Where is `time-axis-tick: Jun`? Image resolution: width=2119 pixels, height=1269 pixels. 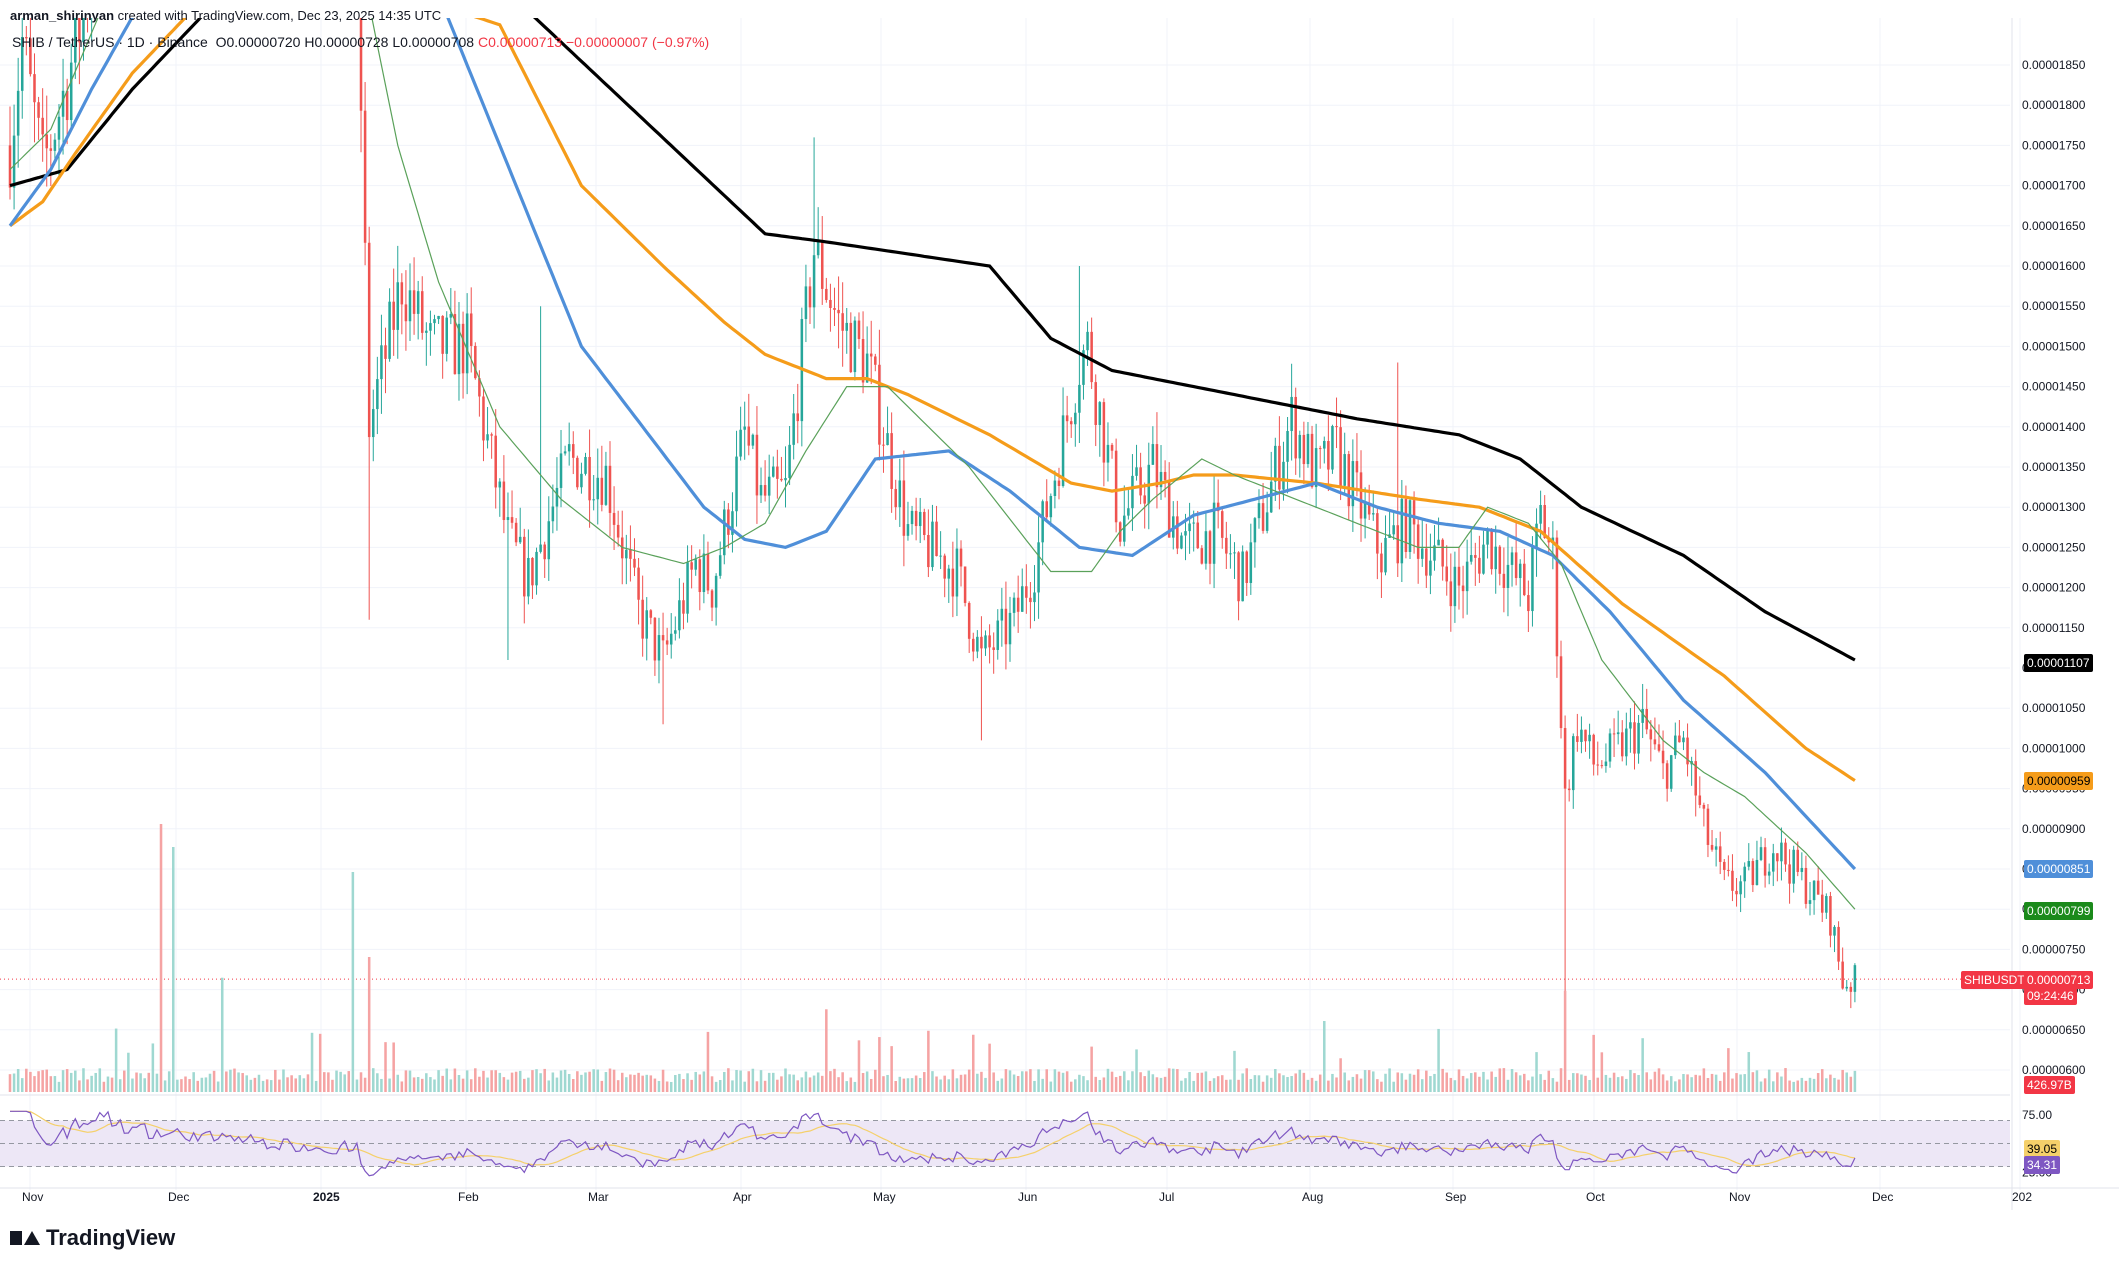
time-axis-tick: Jun is located at coordinates (1027, 1197).